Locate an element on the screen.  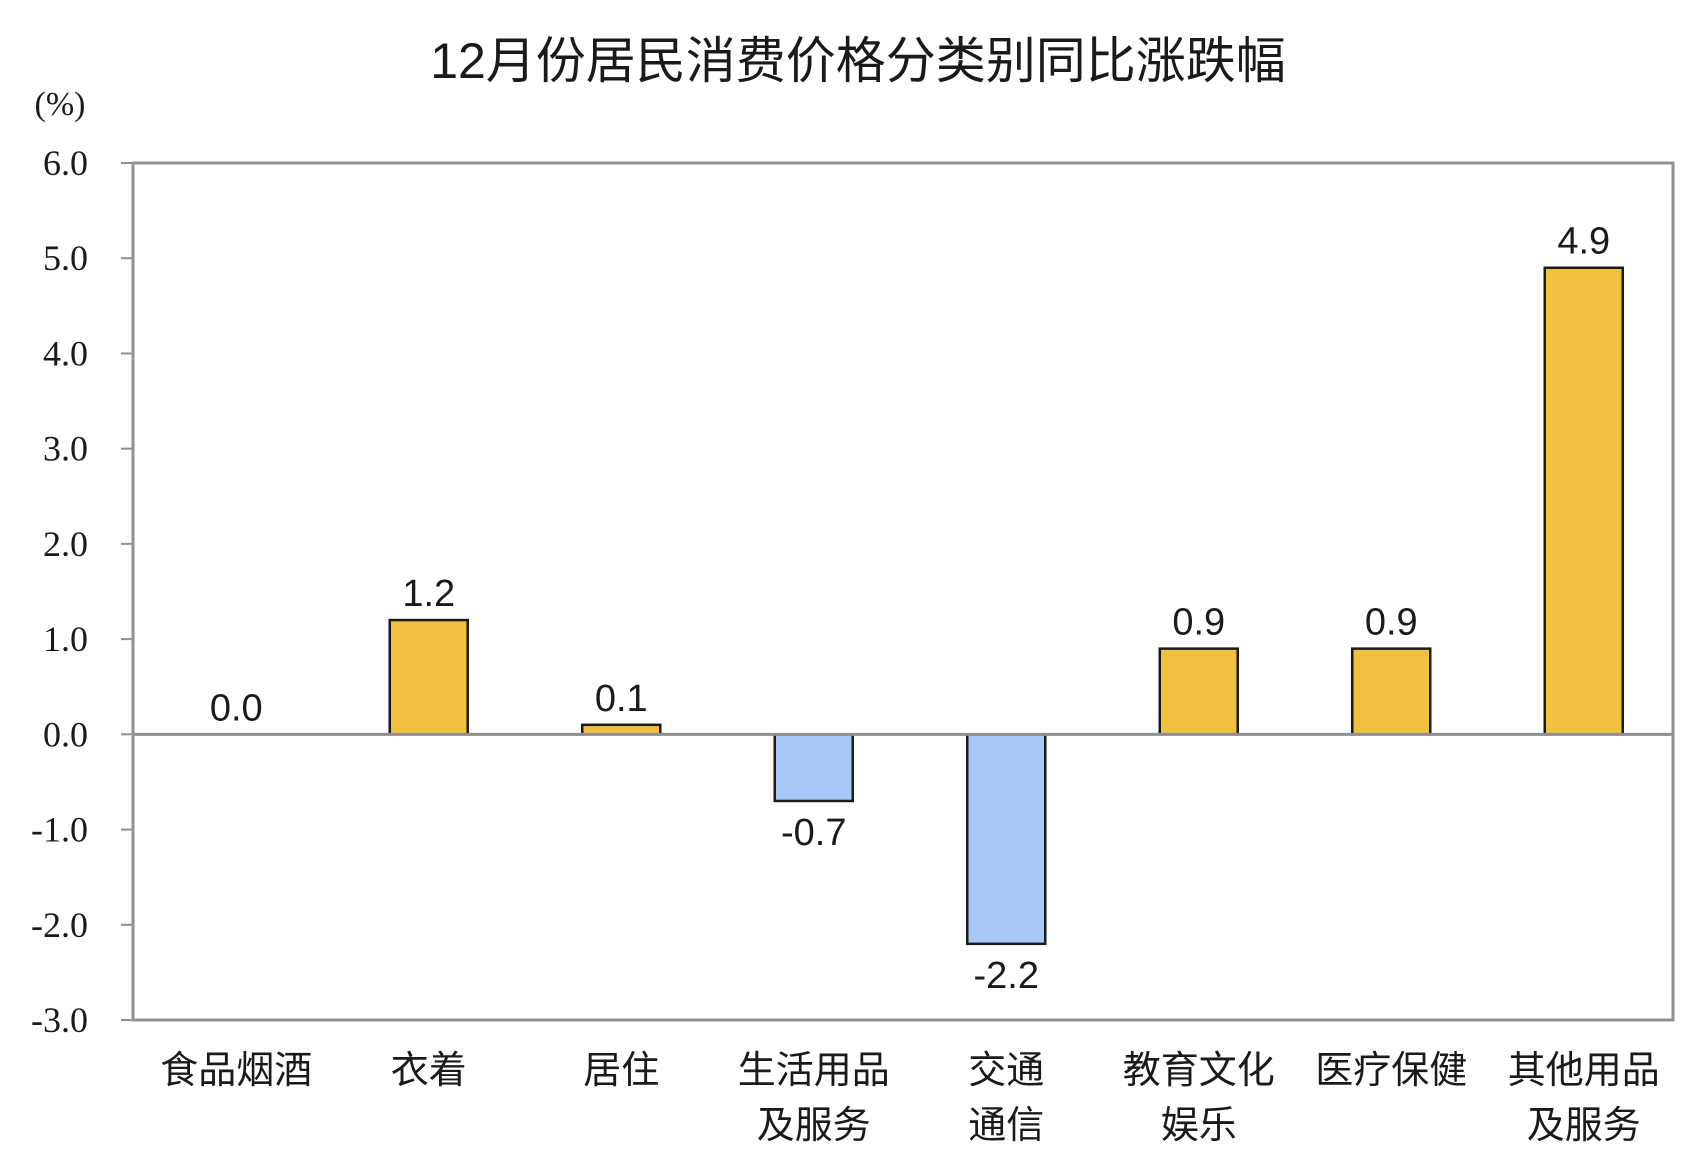
data-label: -2.2 is located at coordinates (1006, 976).